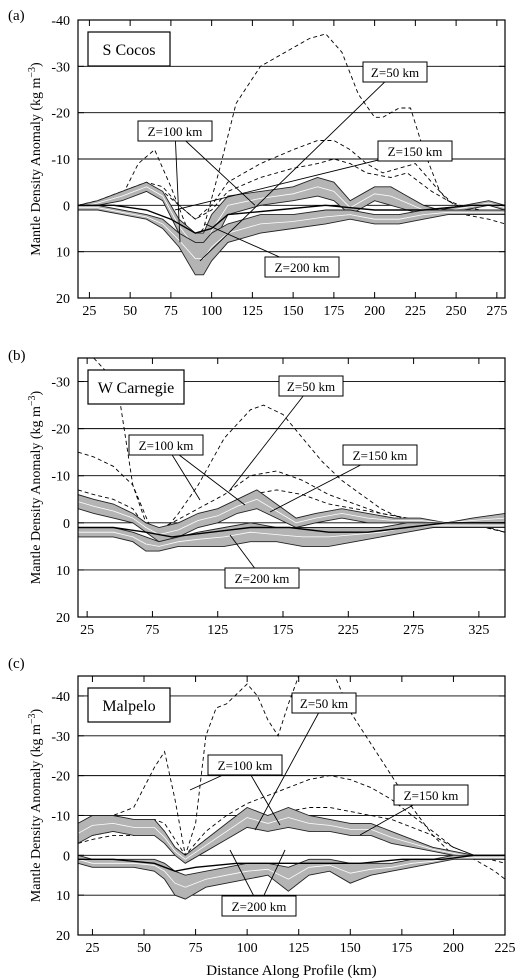 The image size is (520, 979). What do you see at coordinates (16, 664) in the screenshot?
I see `panel-letter: (c)` at bounding box center [16, 664].